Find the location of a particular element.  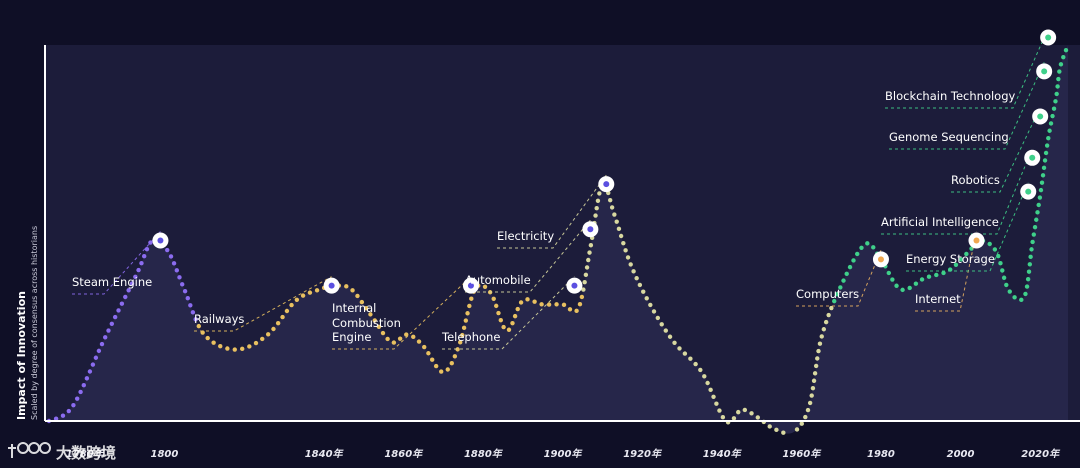

watermark: 大数跨境 is located at coordinates (62, 452).